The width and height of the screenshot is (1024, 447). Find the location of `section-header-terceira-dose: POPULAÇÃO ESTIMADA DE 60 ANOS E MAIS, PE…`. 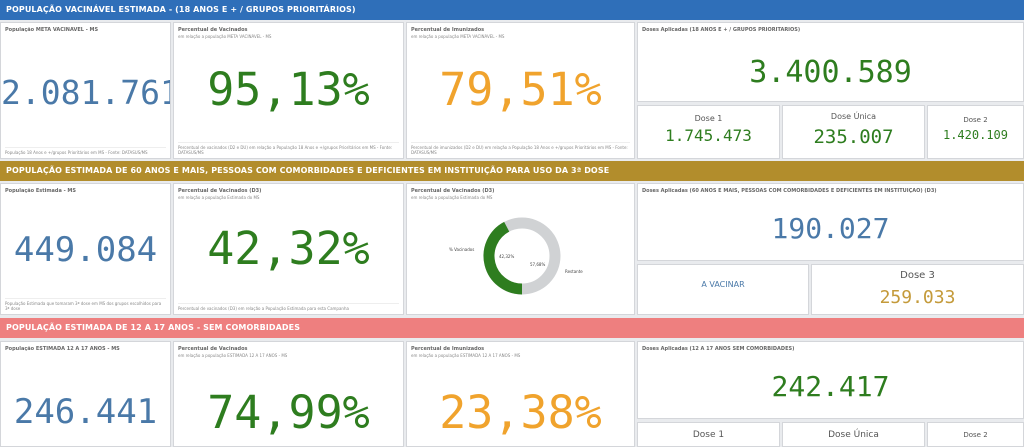

section-header-terceira-dose: POPULAÇÃO ESTIMADA DE 60 ANOS E MAIS, PE… is located at coordinates (512, 171).